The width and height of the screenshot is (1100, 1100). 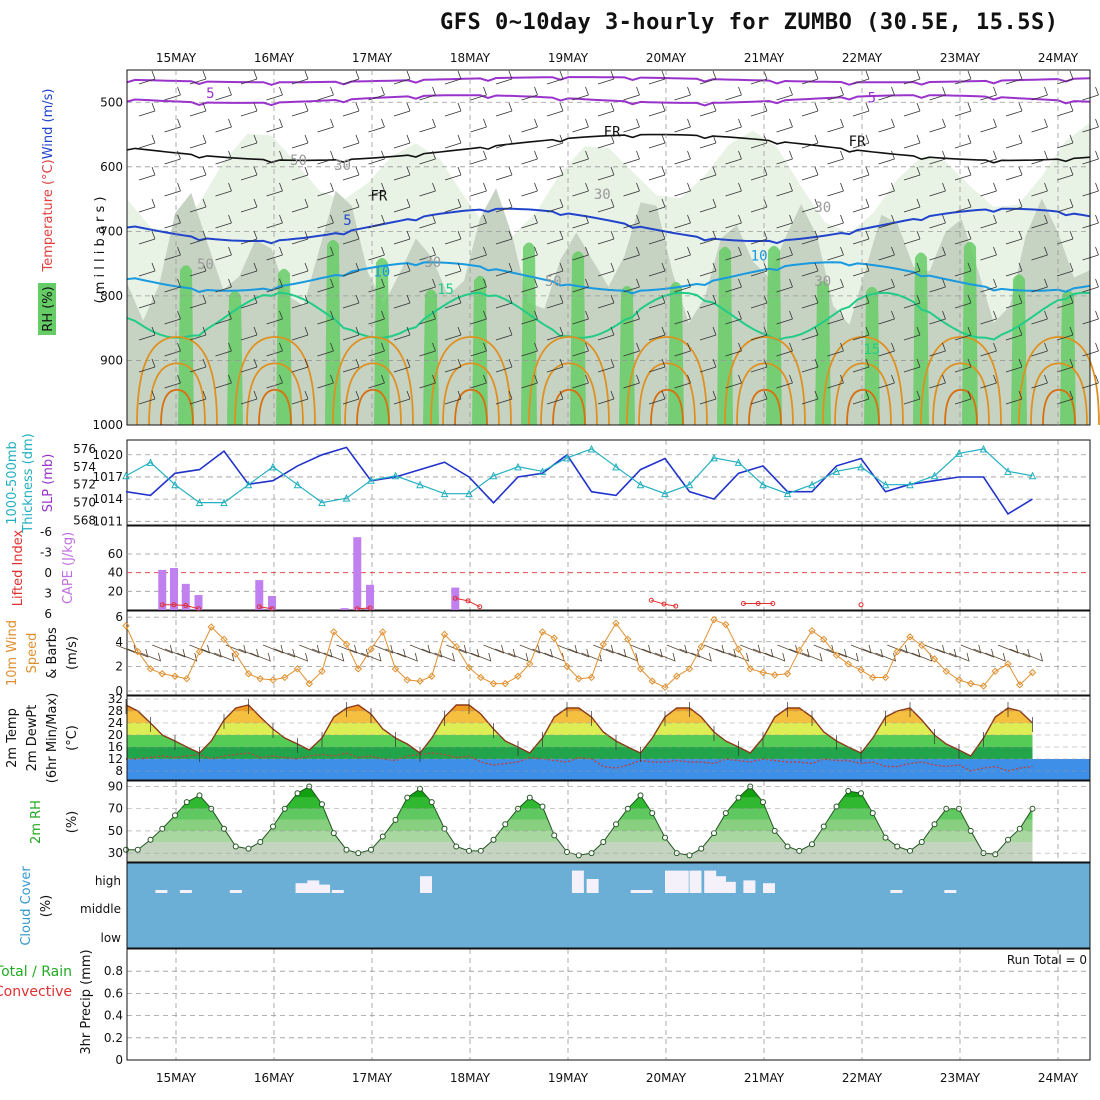 I want to click on upper-air-ytick: 600, so click(x=111, y=167).